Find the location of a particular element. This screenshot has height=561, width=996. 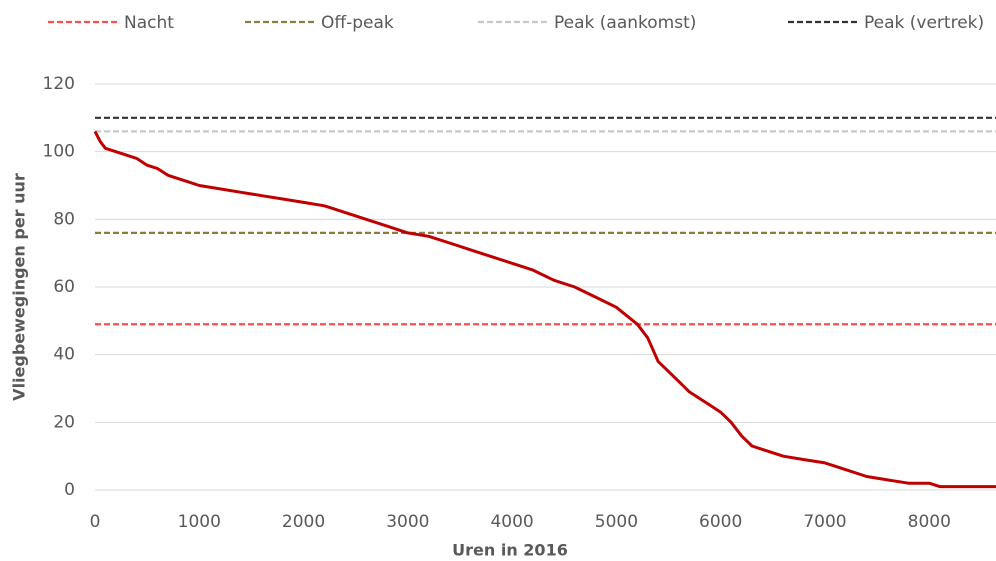

y-axis-title: Vliegbewegingen per uur is located at coordinates (19, 287).